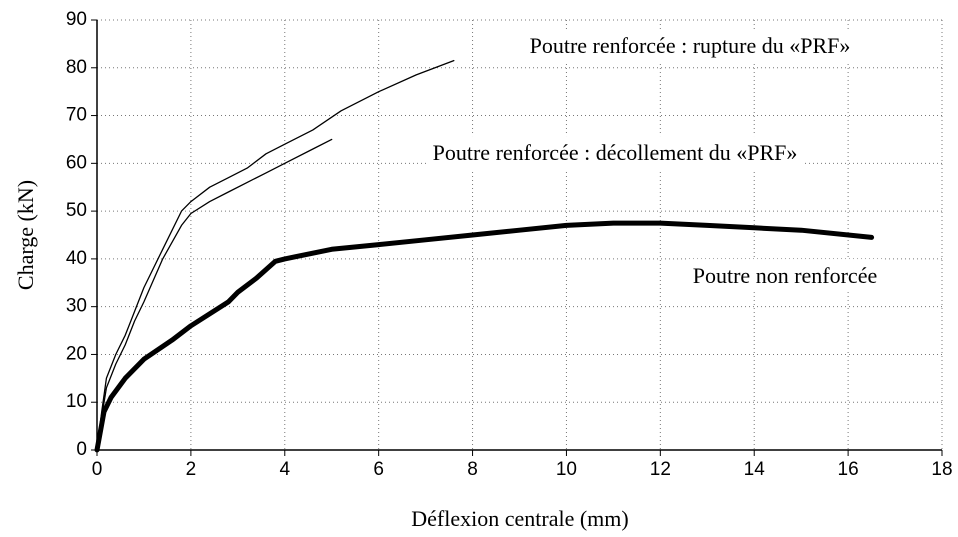  What do you see at coordinates (214, 294) in the screenshot?
I see `series-line` at bounding box center [214, 294].